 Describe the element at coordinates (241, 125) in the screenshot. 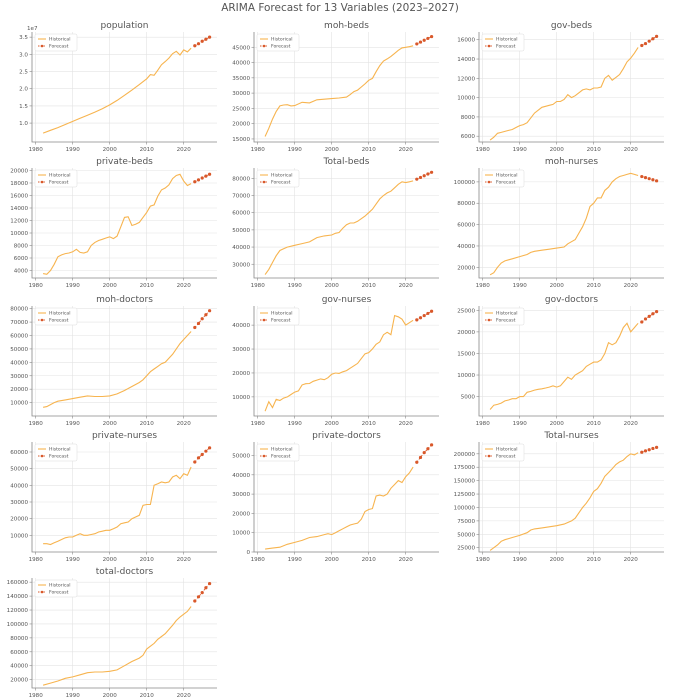

I see `y-tick-label: 20000` at that location.